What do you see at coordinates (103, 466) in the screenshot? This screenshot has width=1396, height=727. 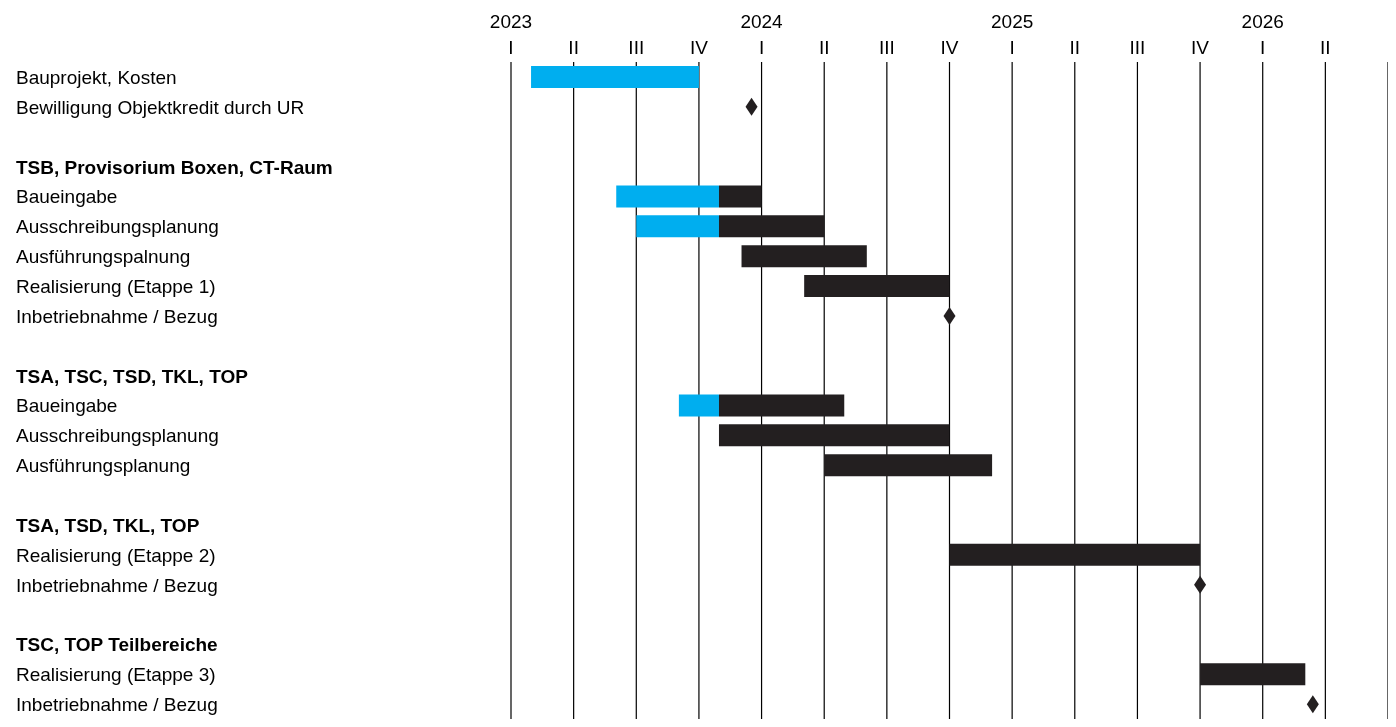 I see `y-tick-label: Ausführungsplanung` at bounding box center [103, 466].